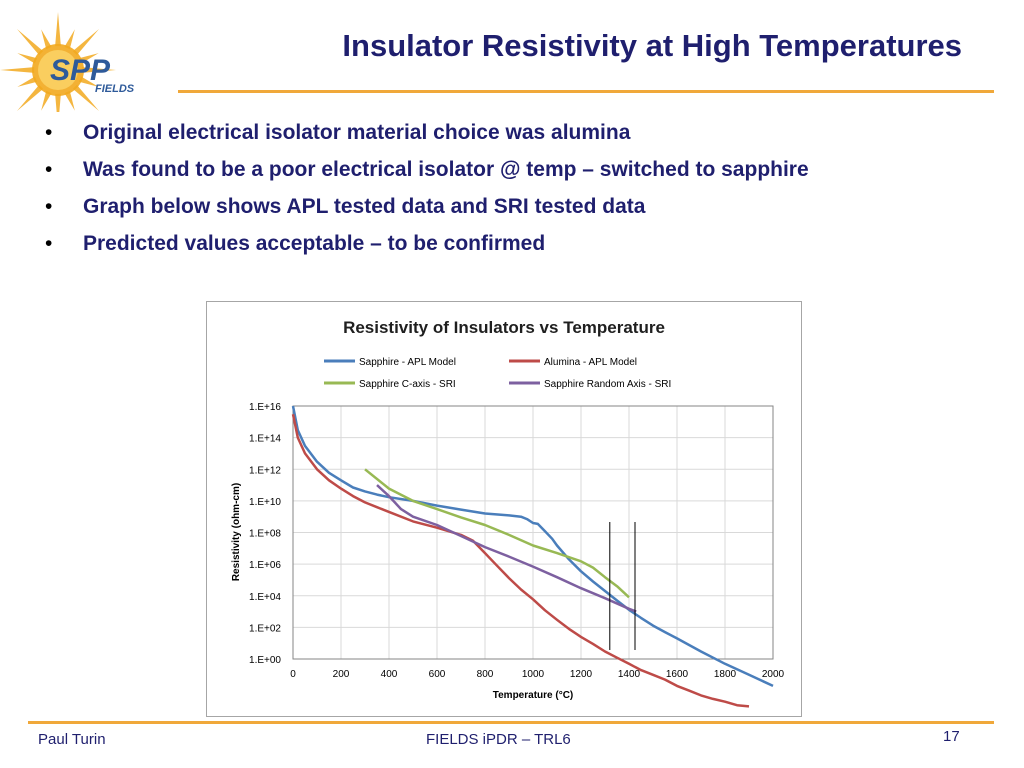 This screenshot has height=768, width=1024. I want to click on y-tick-label: 1.E+10, so click(265, 502).